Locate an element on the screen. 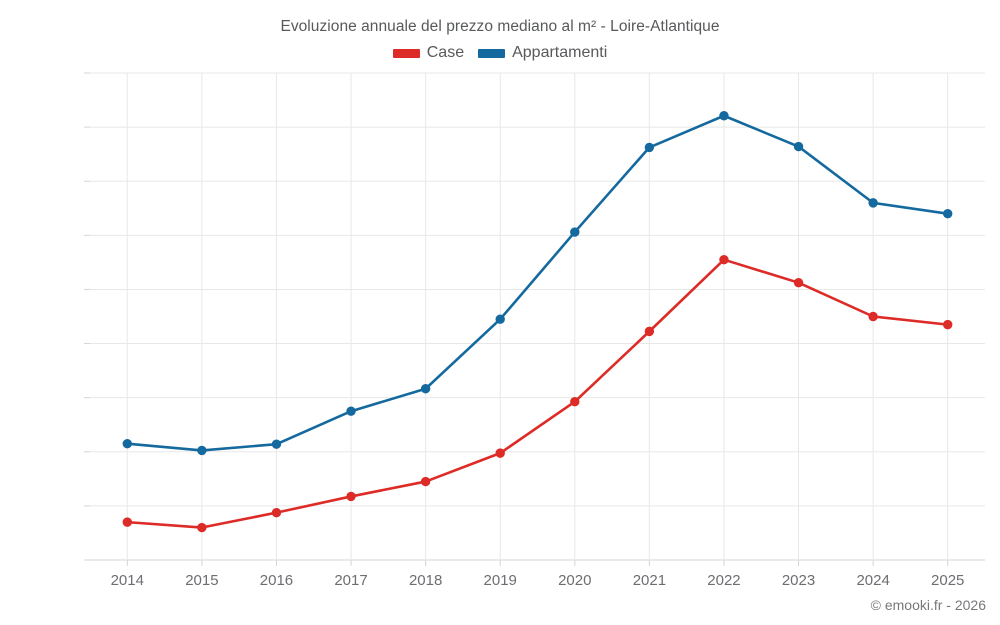 Image resolution: width=1000 pixels, height=625 pixels. x-axis-tick-label: 2018 is located at coordinates (425, 580).